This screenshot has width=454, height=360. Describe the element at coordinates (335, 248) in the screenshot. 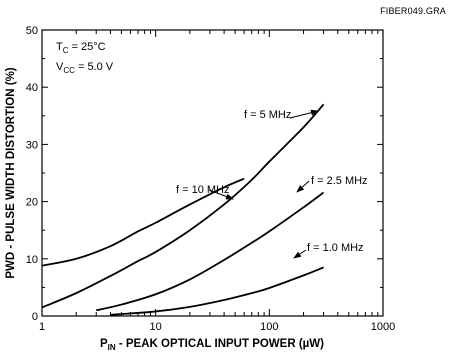

I see `curve-label-f-1-0-mhz: f = 1.0 MHz` at that location.